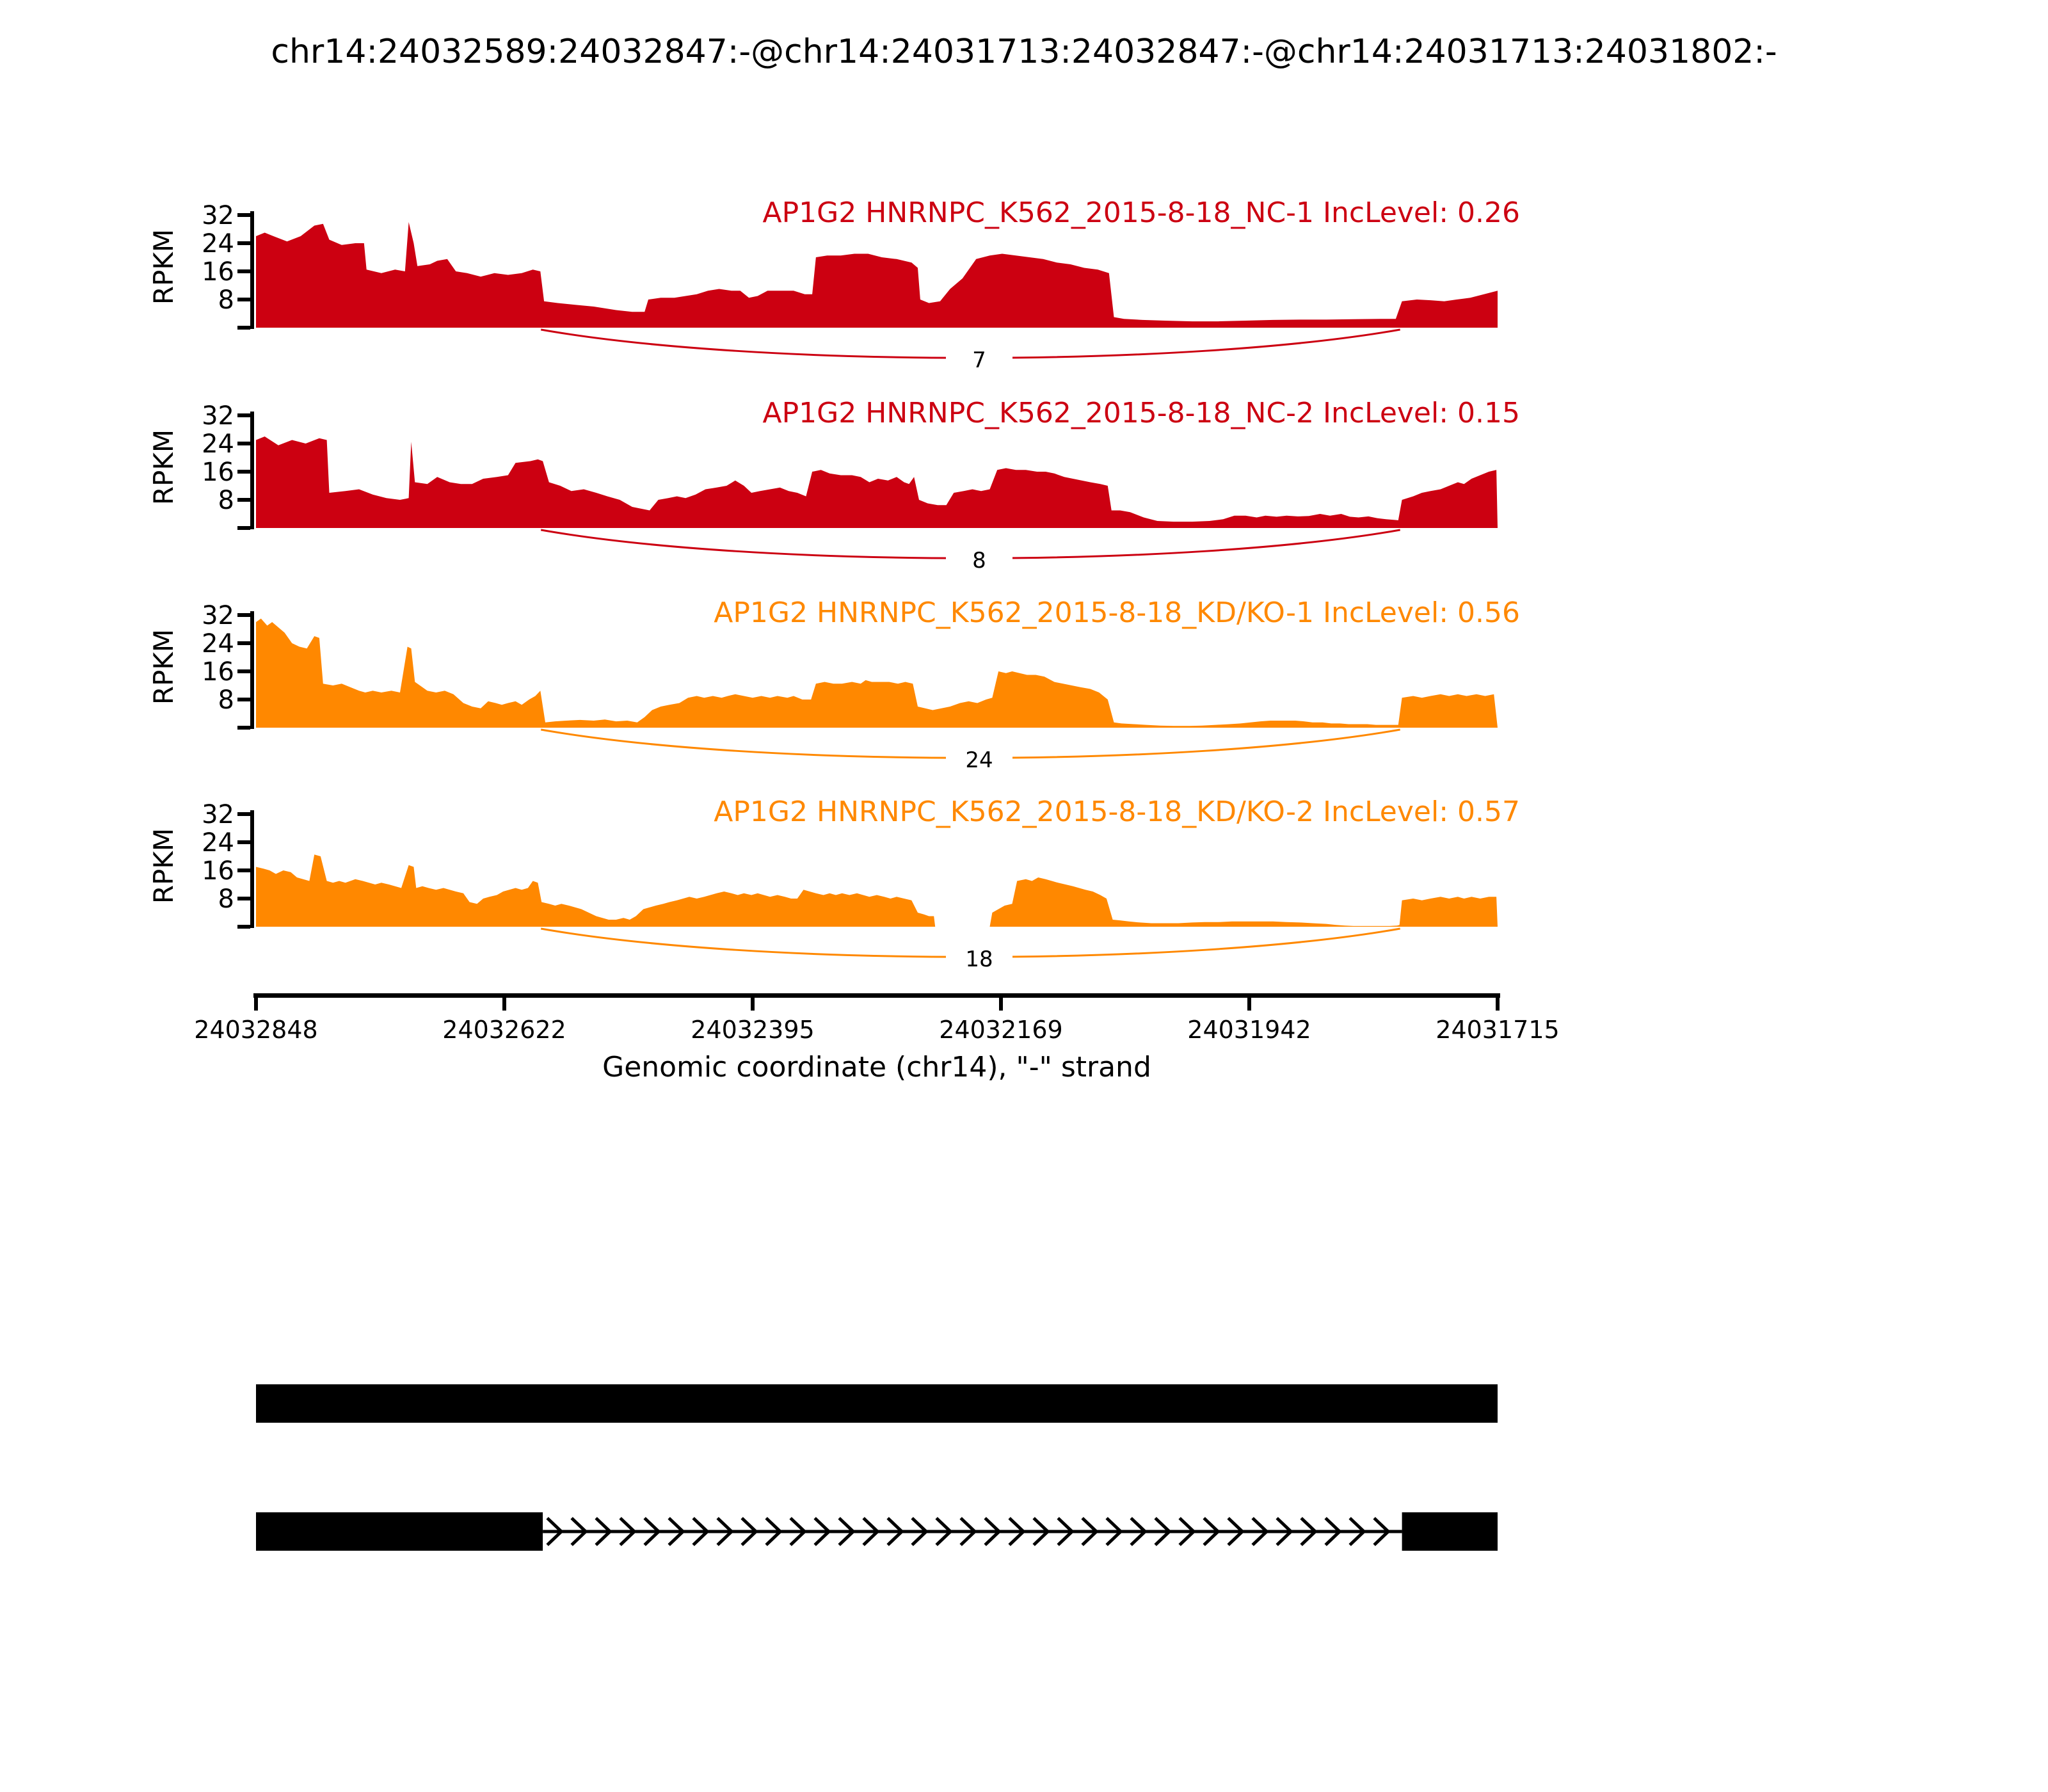  I want to click on skipping-isoform-exon, so click(399, 1531).